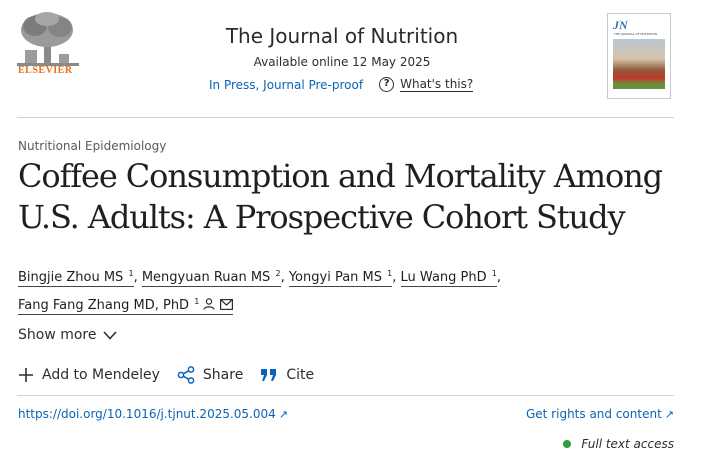  I want to click on author-link: Bingjie Zhou MS 1, so click(76, 278).